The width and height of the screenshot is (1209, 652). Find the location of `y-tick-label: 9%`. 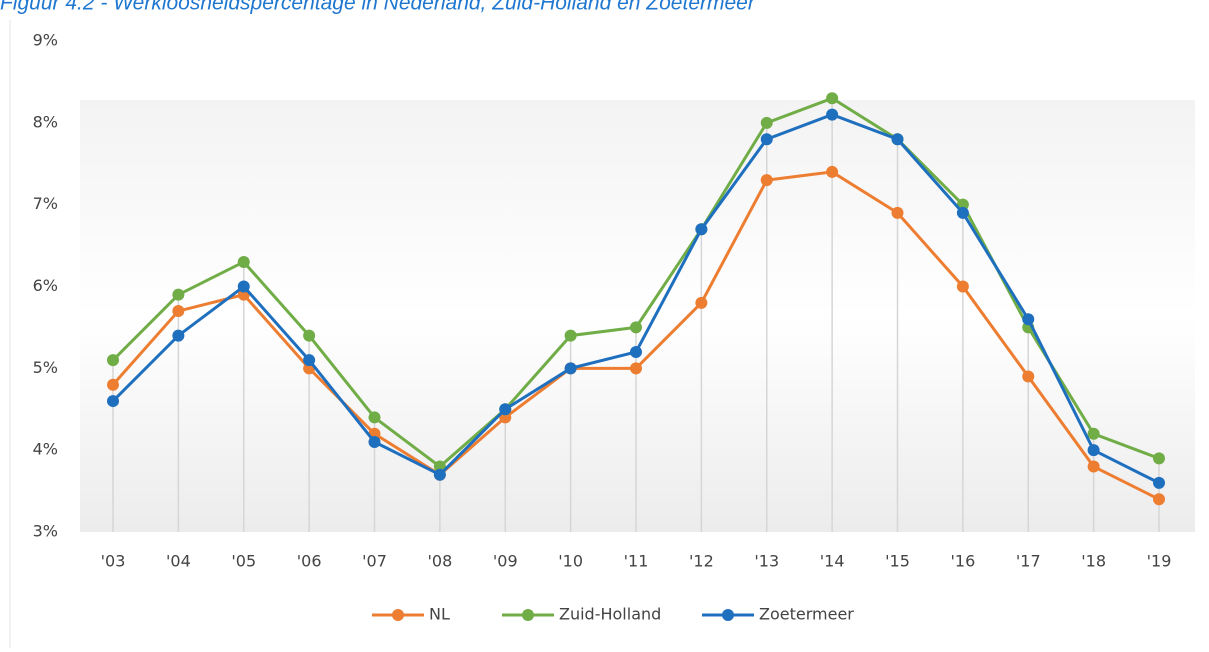

y-tick-label: 9% is located at coordinates (45, 40).